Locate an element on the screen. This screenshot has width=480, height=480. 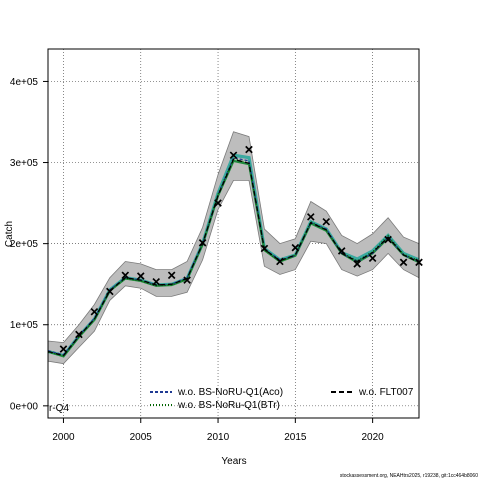
y-axis: 0e+00 1e+05 2e+05 3e+05 4e+05 is located at coordinates (29, 244).